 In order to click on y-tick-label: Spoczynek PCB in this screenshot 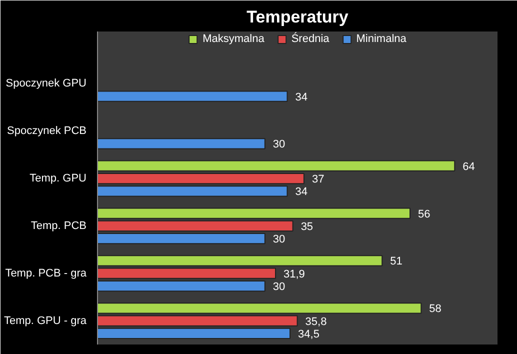, I will do `click(47, 131)`.